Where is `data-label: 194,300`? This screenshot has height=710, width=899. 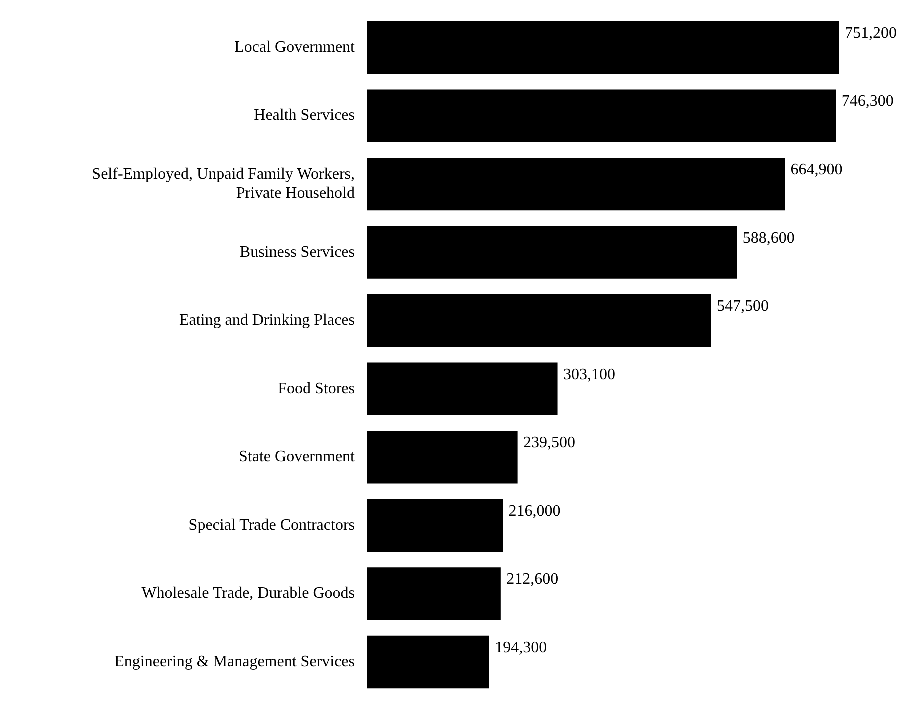 data-label: 194,300 is located at coordinates (521, 647).